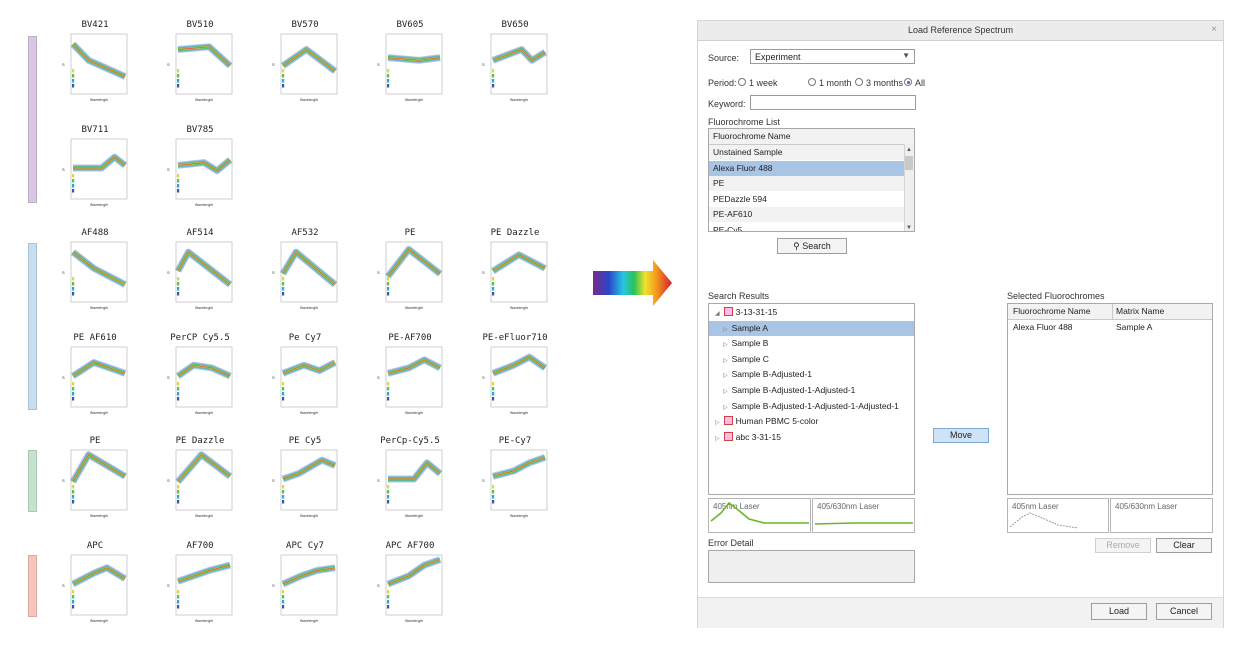 This screenshot has width=1250, height=648. I want to click on chevron-down-icon: ▼, so click(906, 55).